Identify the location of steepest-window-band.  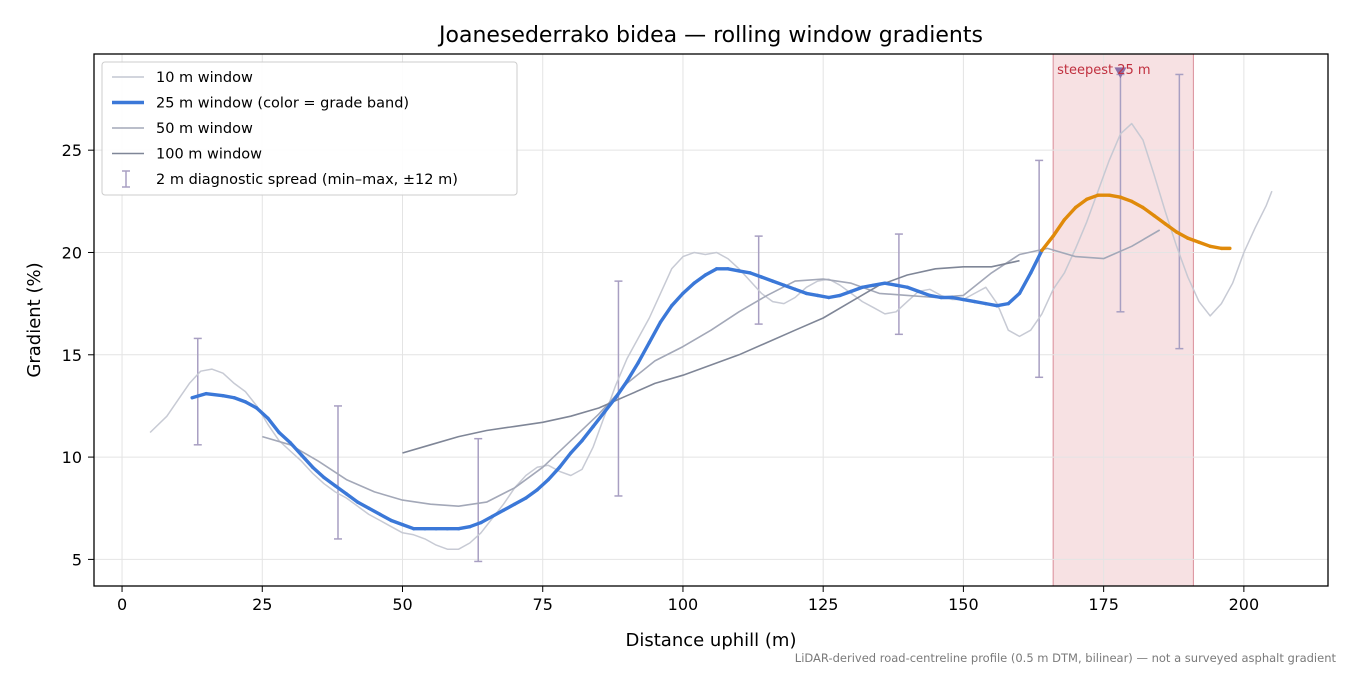
(1123, 320).